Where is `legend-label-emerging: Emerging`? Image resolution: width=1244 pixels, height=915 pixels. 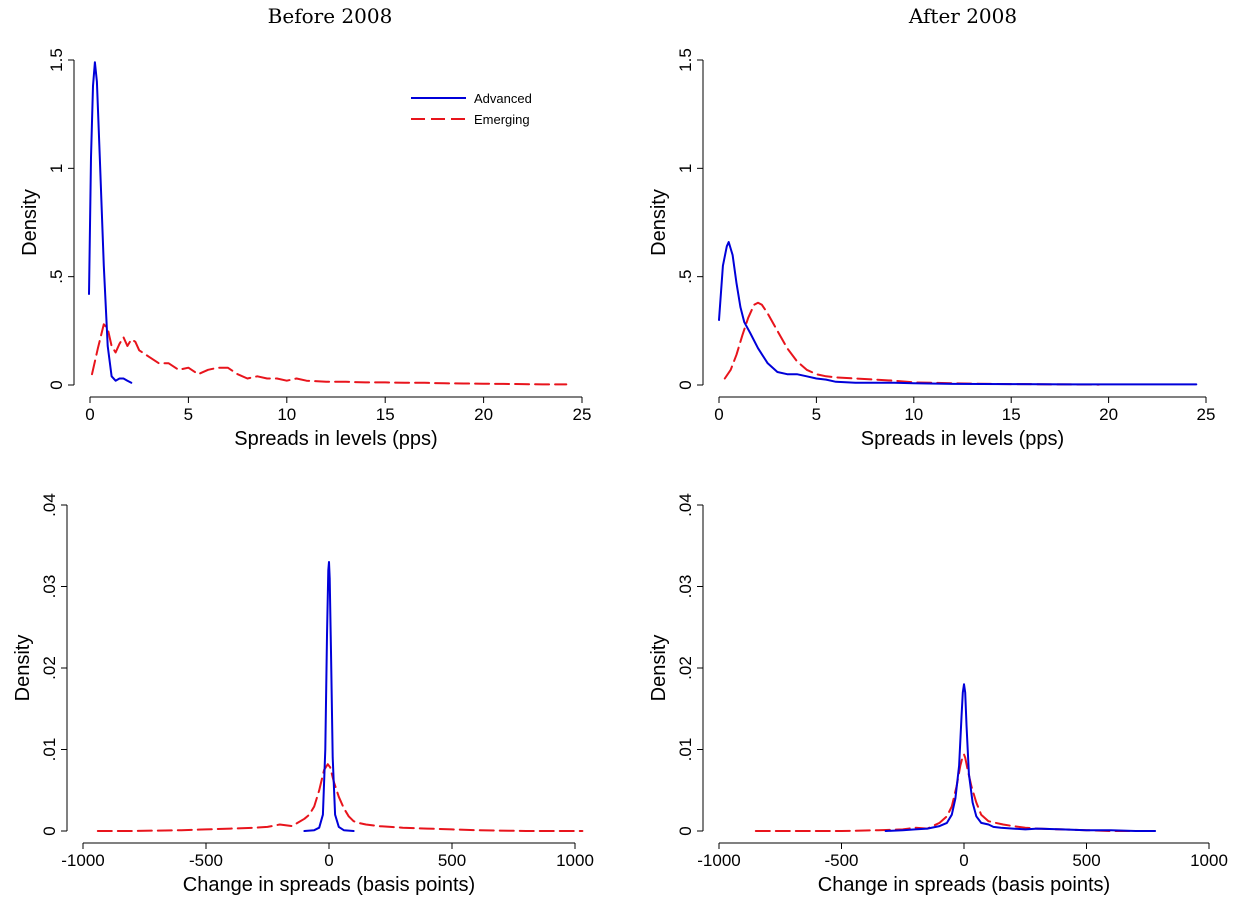
legend-label-emerging: Emerging is located at coordinates (502, 119).